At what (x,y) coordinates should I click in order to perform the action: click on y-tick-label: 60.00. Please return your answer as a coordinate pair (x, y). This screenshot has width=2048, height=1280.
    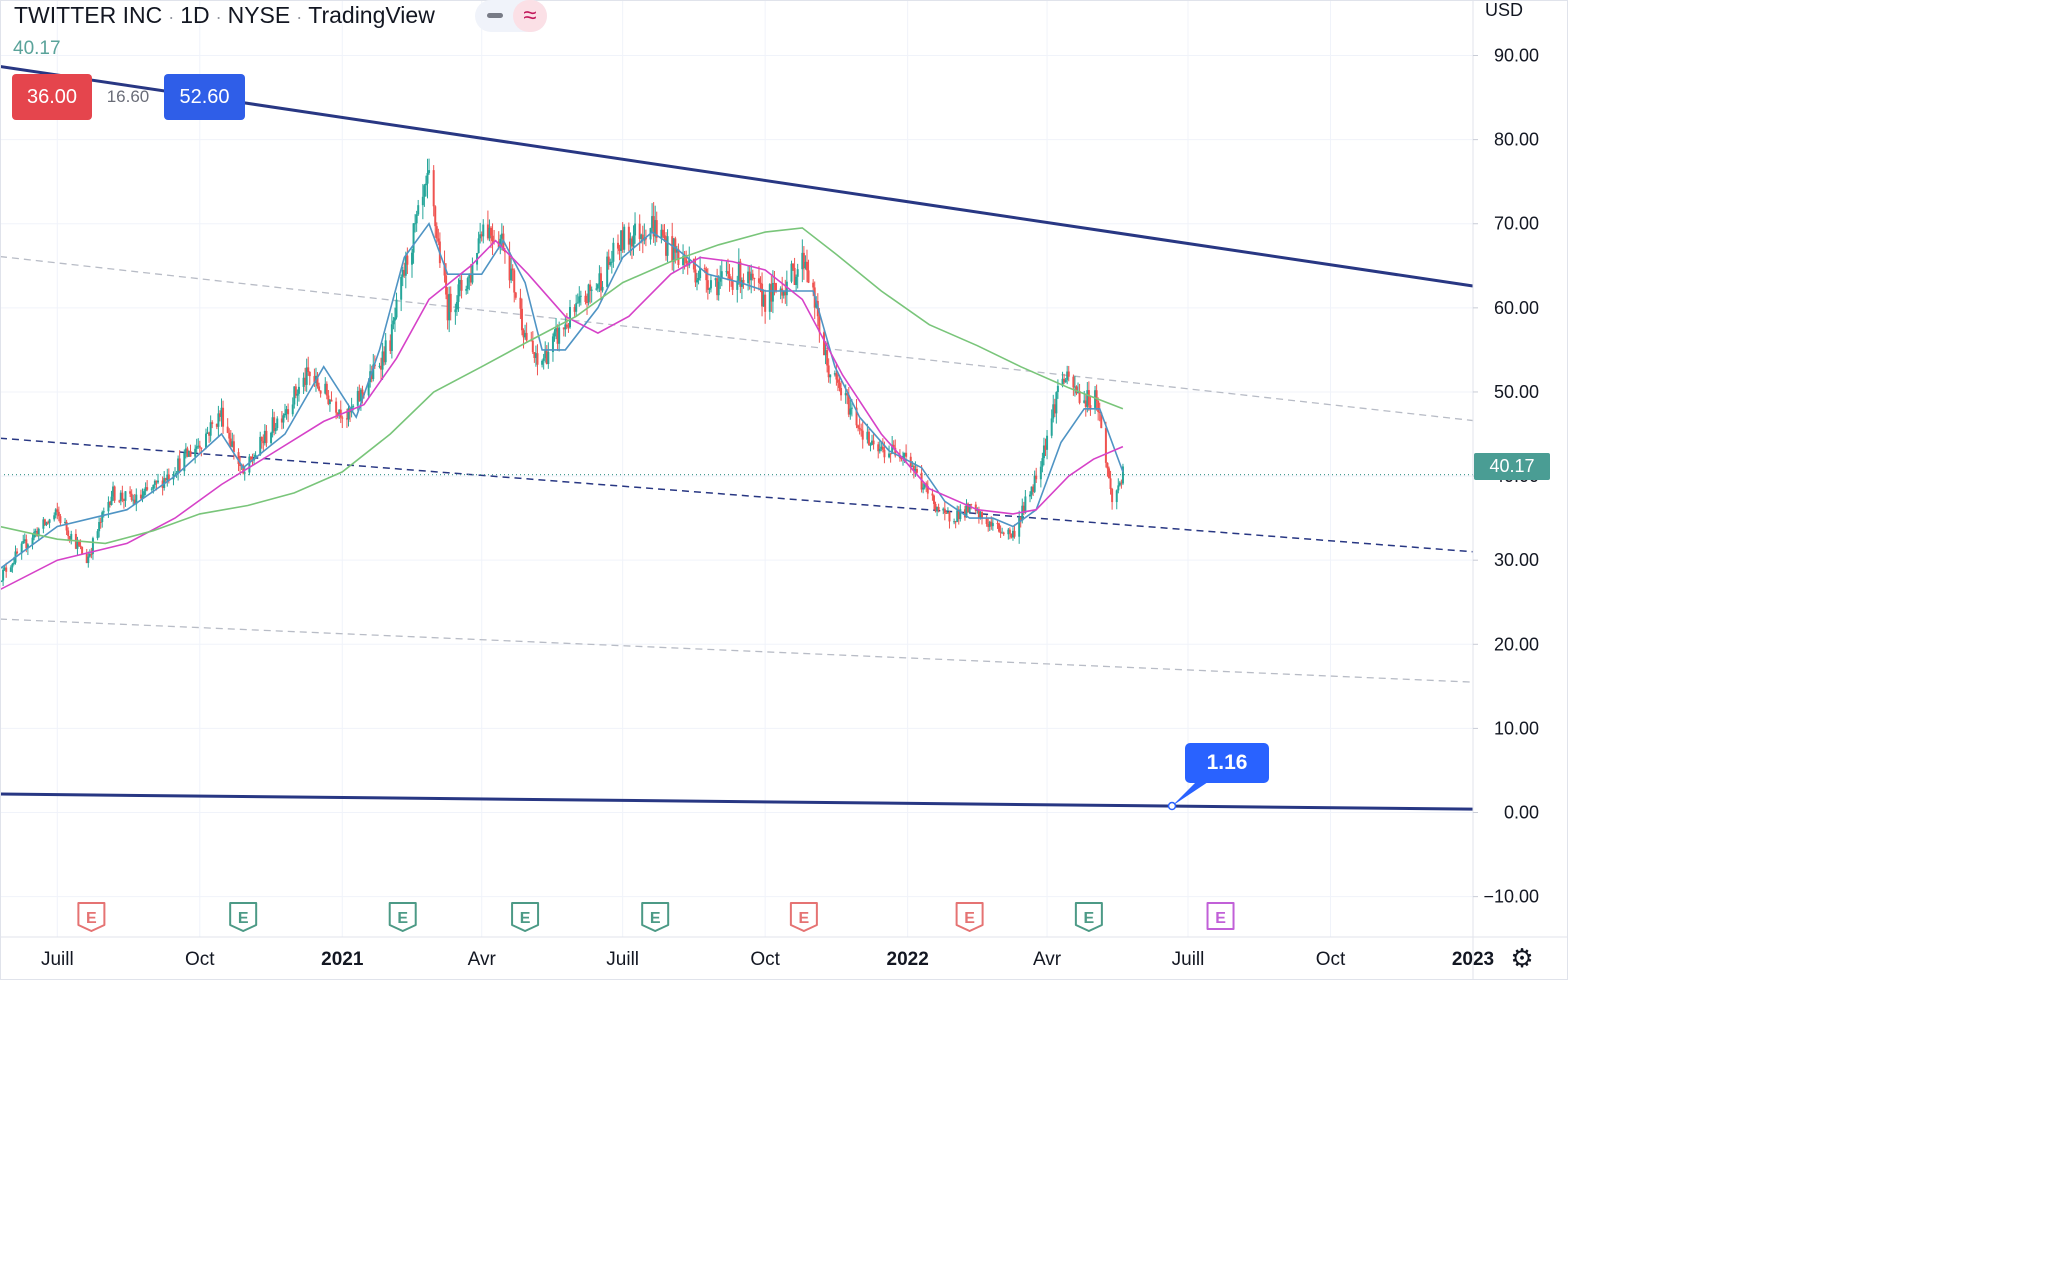
    Looking at the image, I should click on (1516, 308).